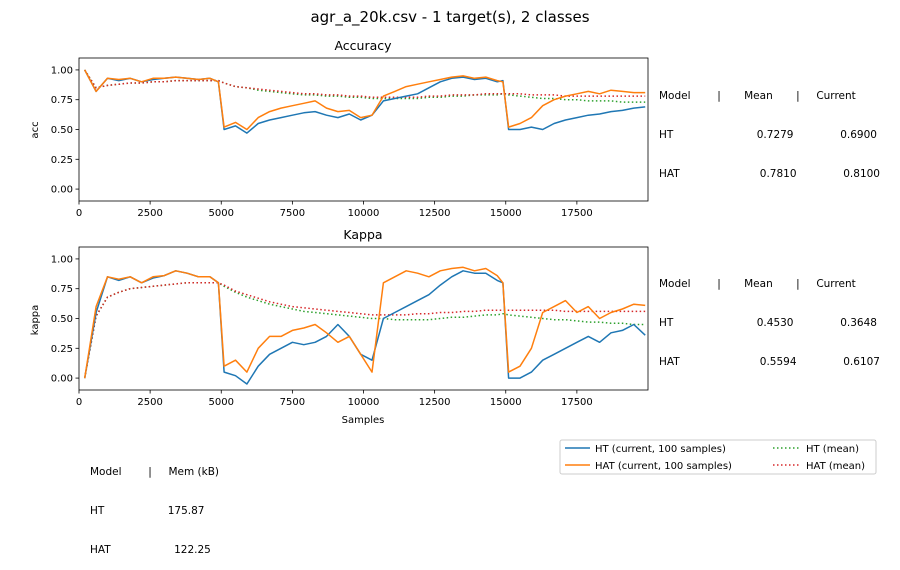 Image resolution: width=900 pixels, height=570 pixels. Describe the element at coordinates (769, 174) in the screenshot. I see `accuracy-stats-row-hat: HAT 0.7810 0.8100` at that location.